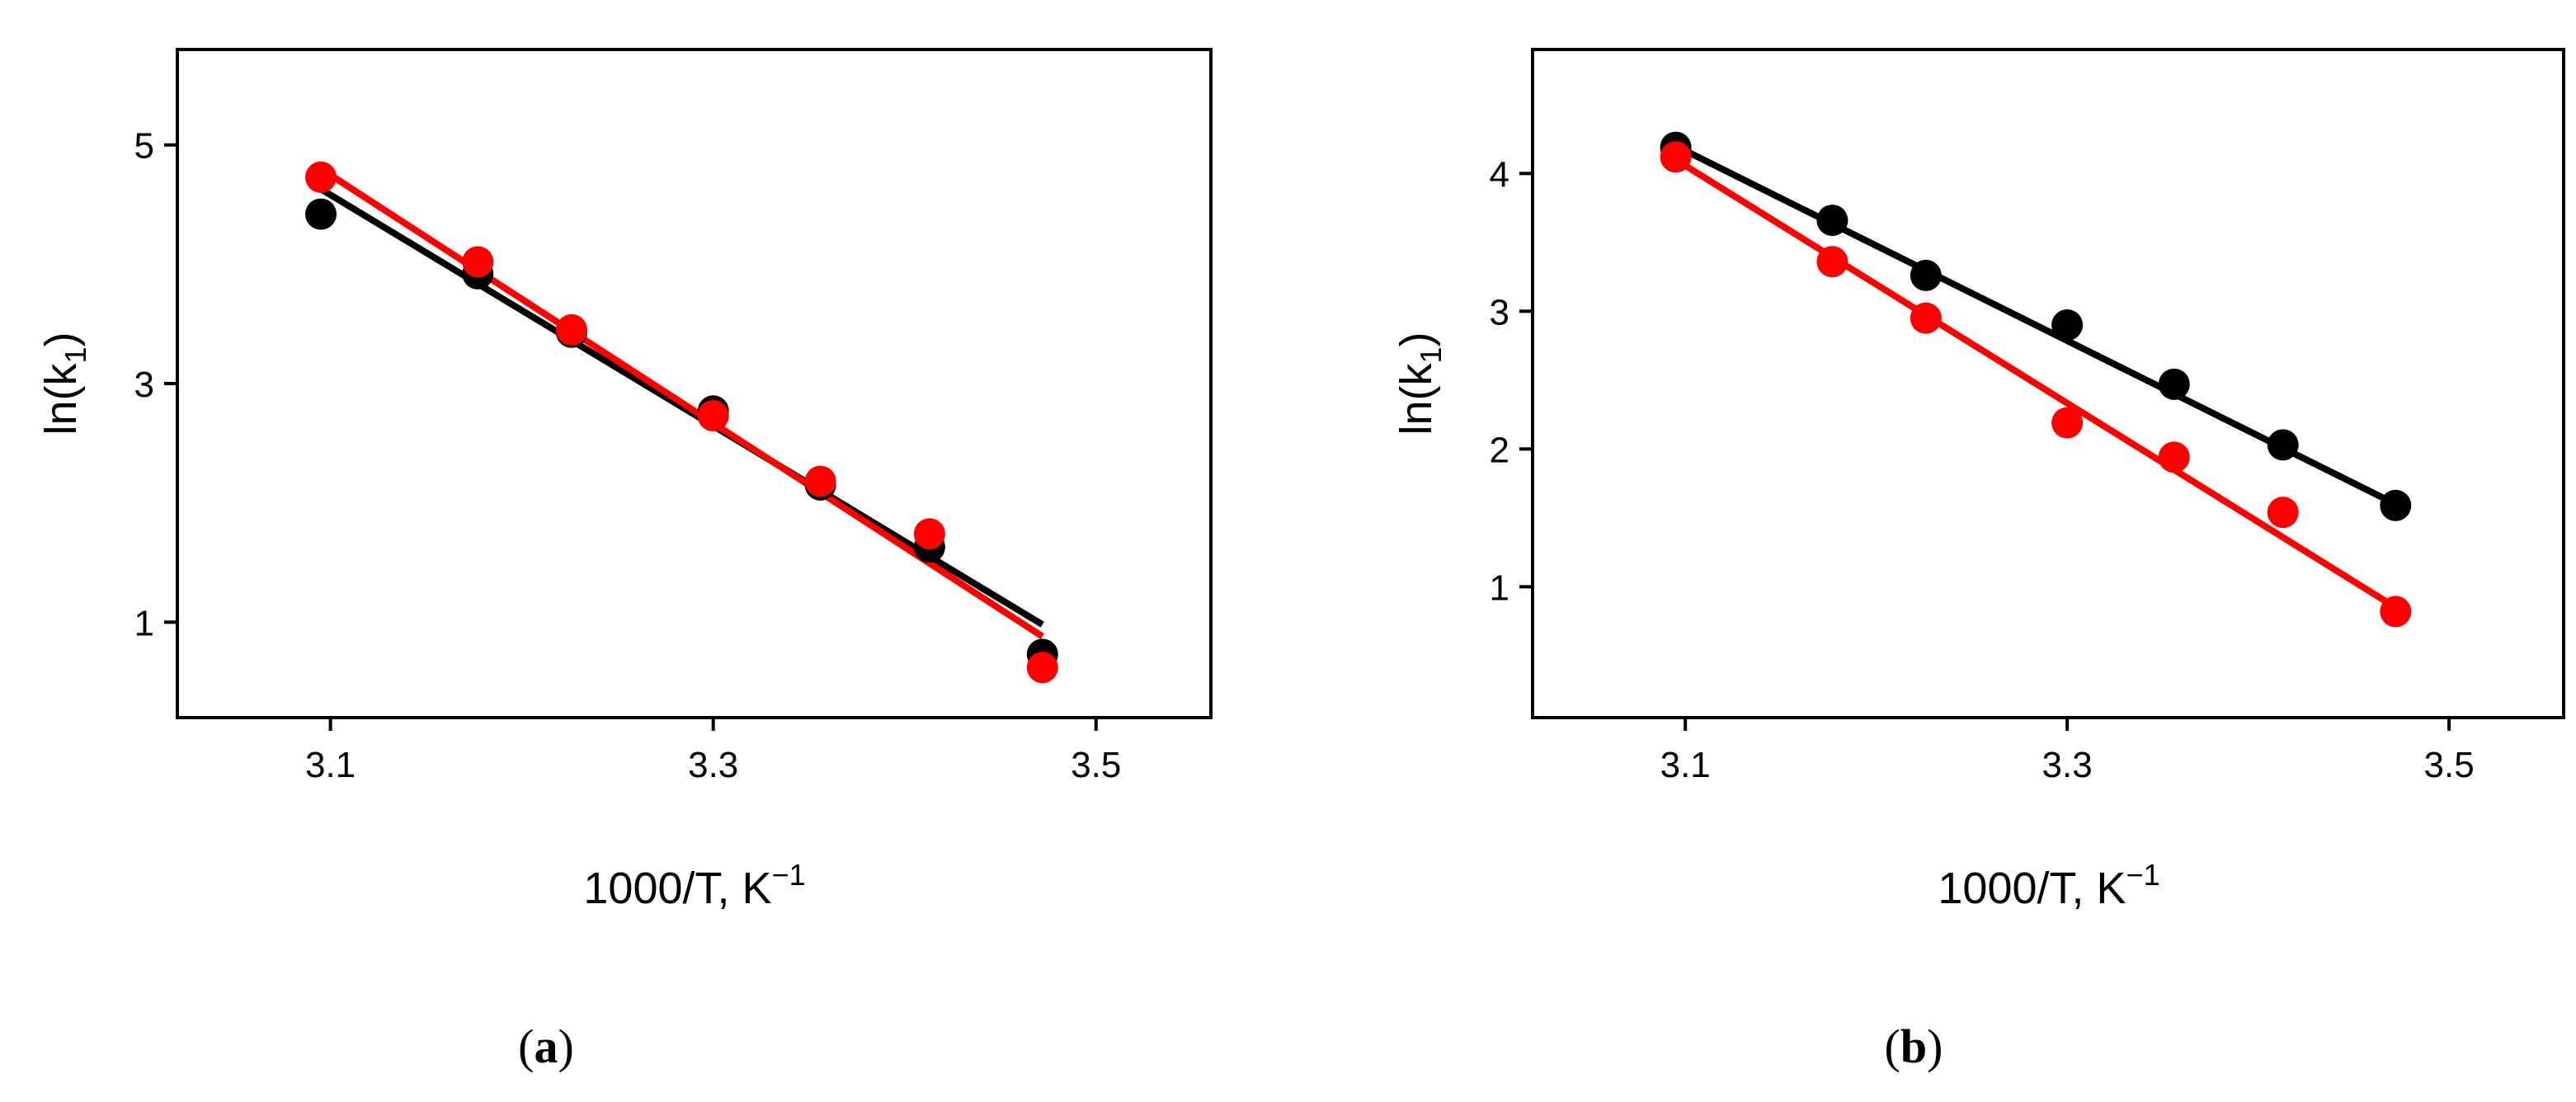 This screenshot has height=1102, width=2576. I want to click on y-tick-label: 2, so click(1499, 450).